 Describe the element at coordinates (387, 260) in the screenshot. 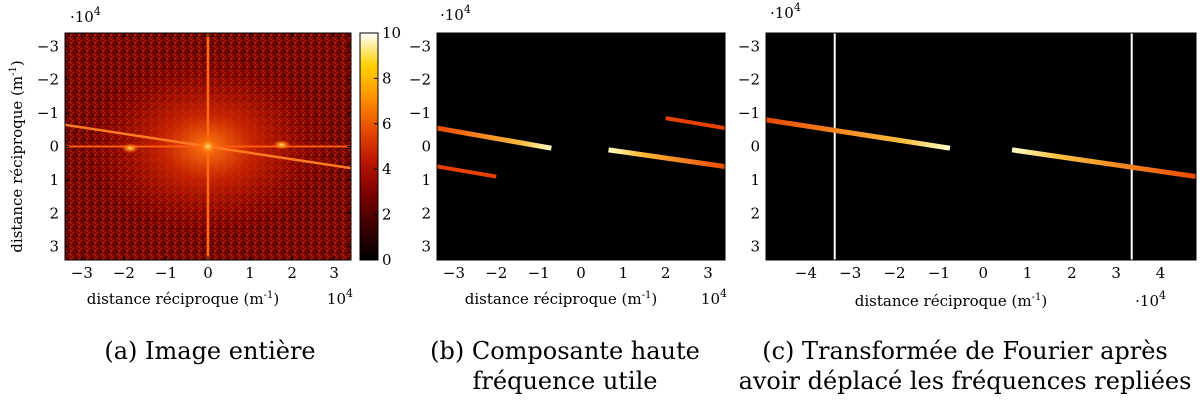

I see `colorbar-tick-label: 0` at that location.